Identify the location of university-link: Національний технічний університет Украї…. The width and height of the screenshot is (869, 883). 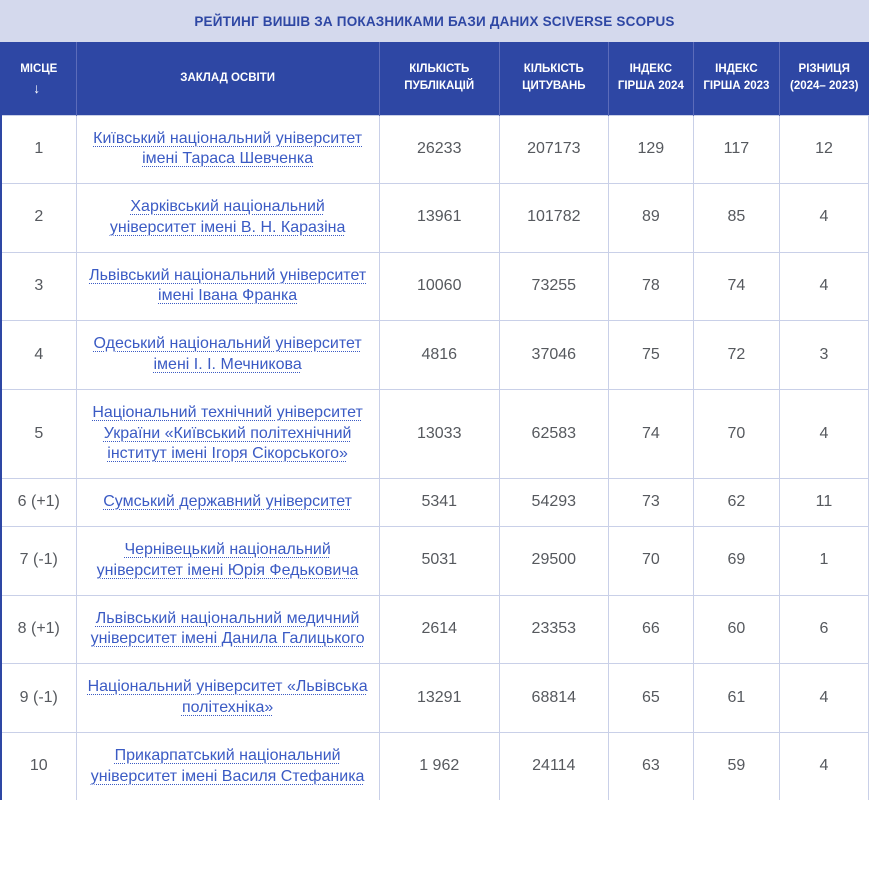
(227, 433).